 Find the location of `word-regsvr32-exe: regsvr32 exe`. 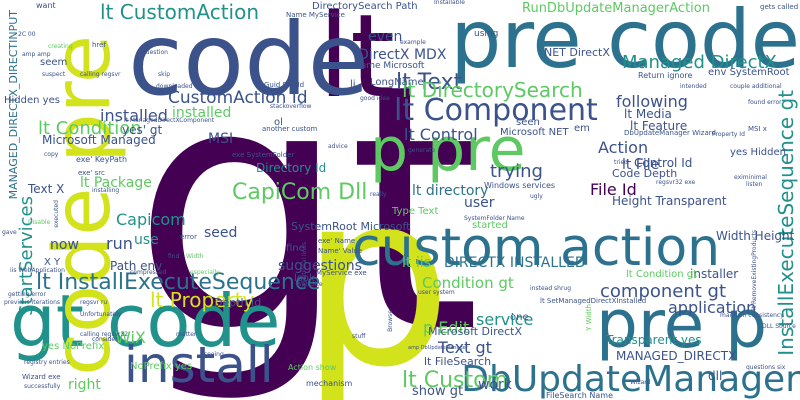

word-regsvr32-exe: regsvr32 exe is located at coordinates (676, 182).